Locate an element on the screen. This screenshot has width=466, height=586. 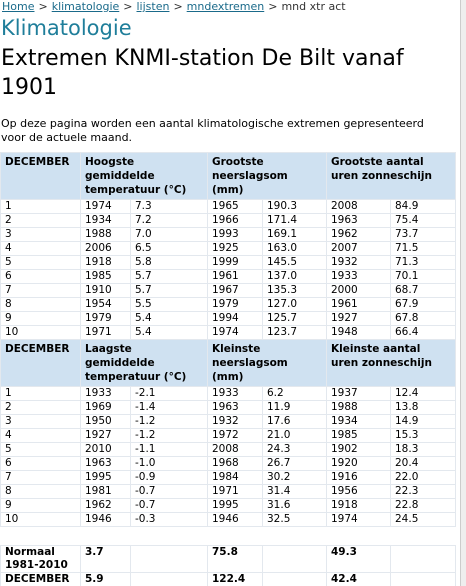
cell: 13.8 is located at coordinates (423, 407).